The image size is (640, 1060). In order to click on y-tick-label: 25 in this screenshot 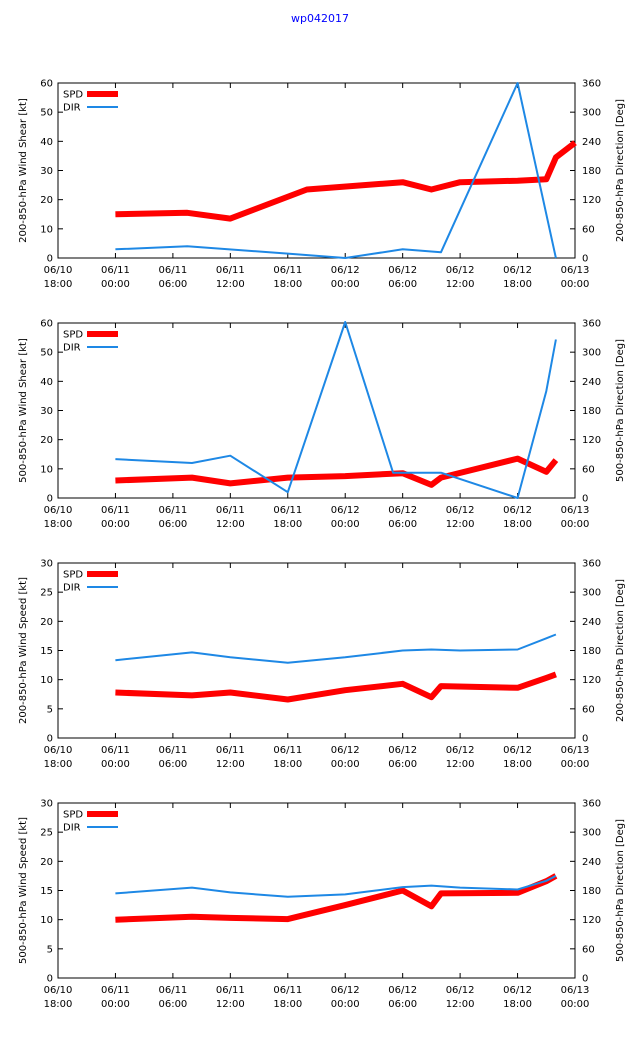, I will do `click(46, 593)`.